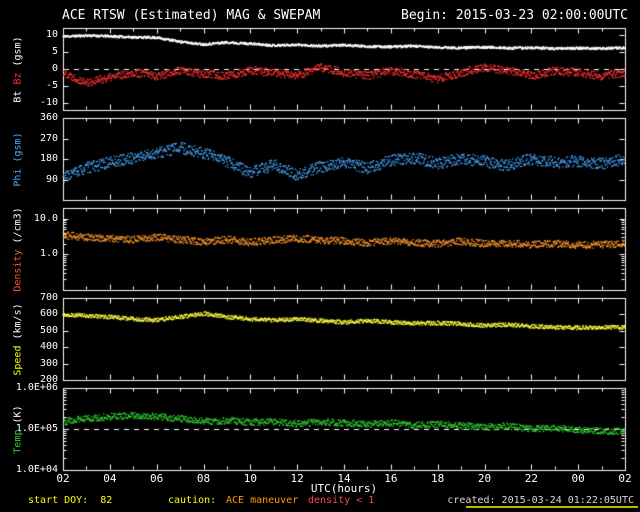 This screenshot has height=512, width=640. Describe the element at coordinates (203, 478) in the screenshot. I see `x-tick-label: 08` at that location.